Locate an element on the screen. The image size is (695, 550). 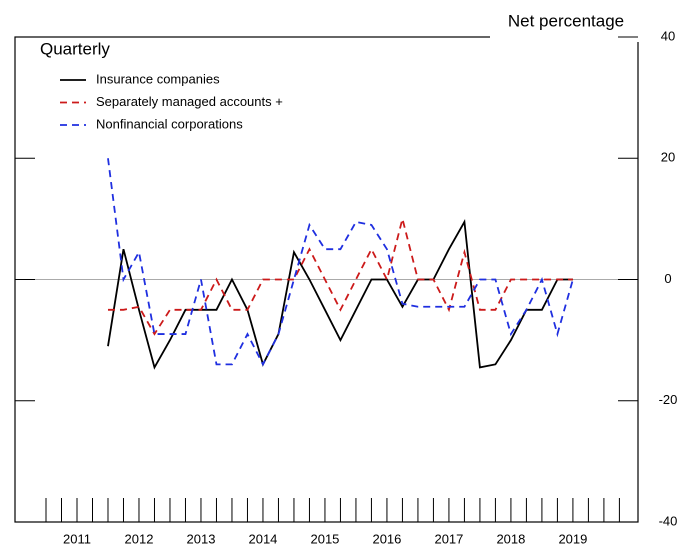
x-tick-label: 2017 is located at coordinates (448, 538).